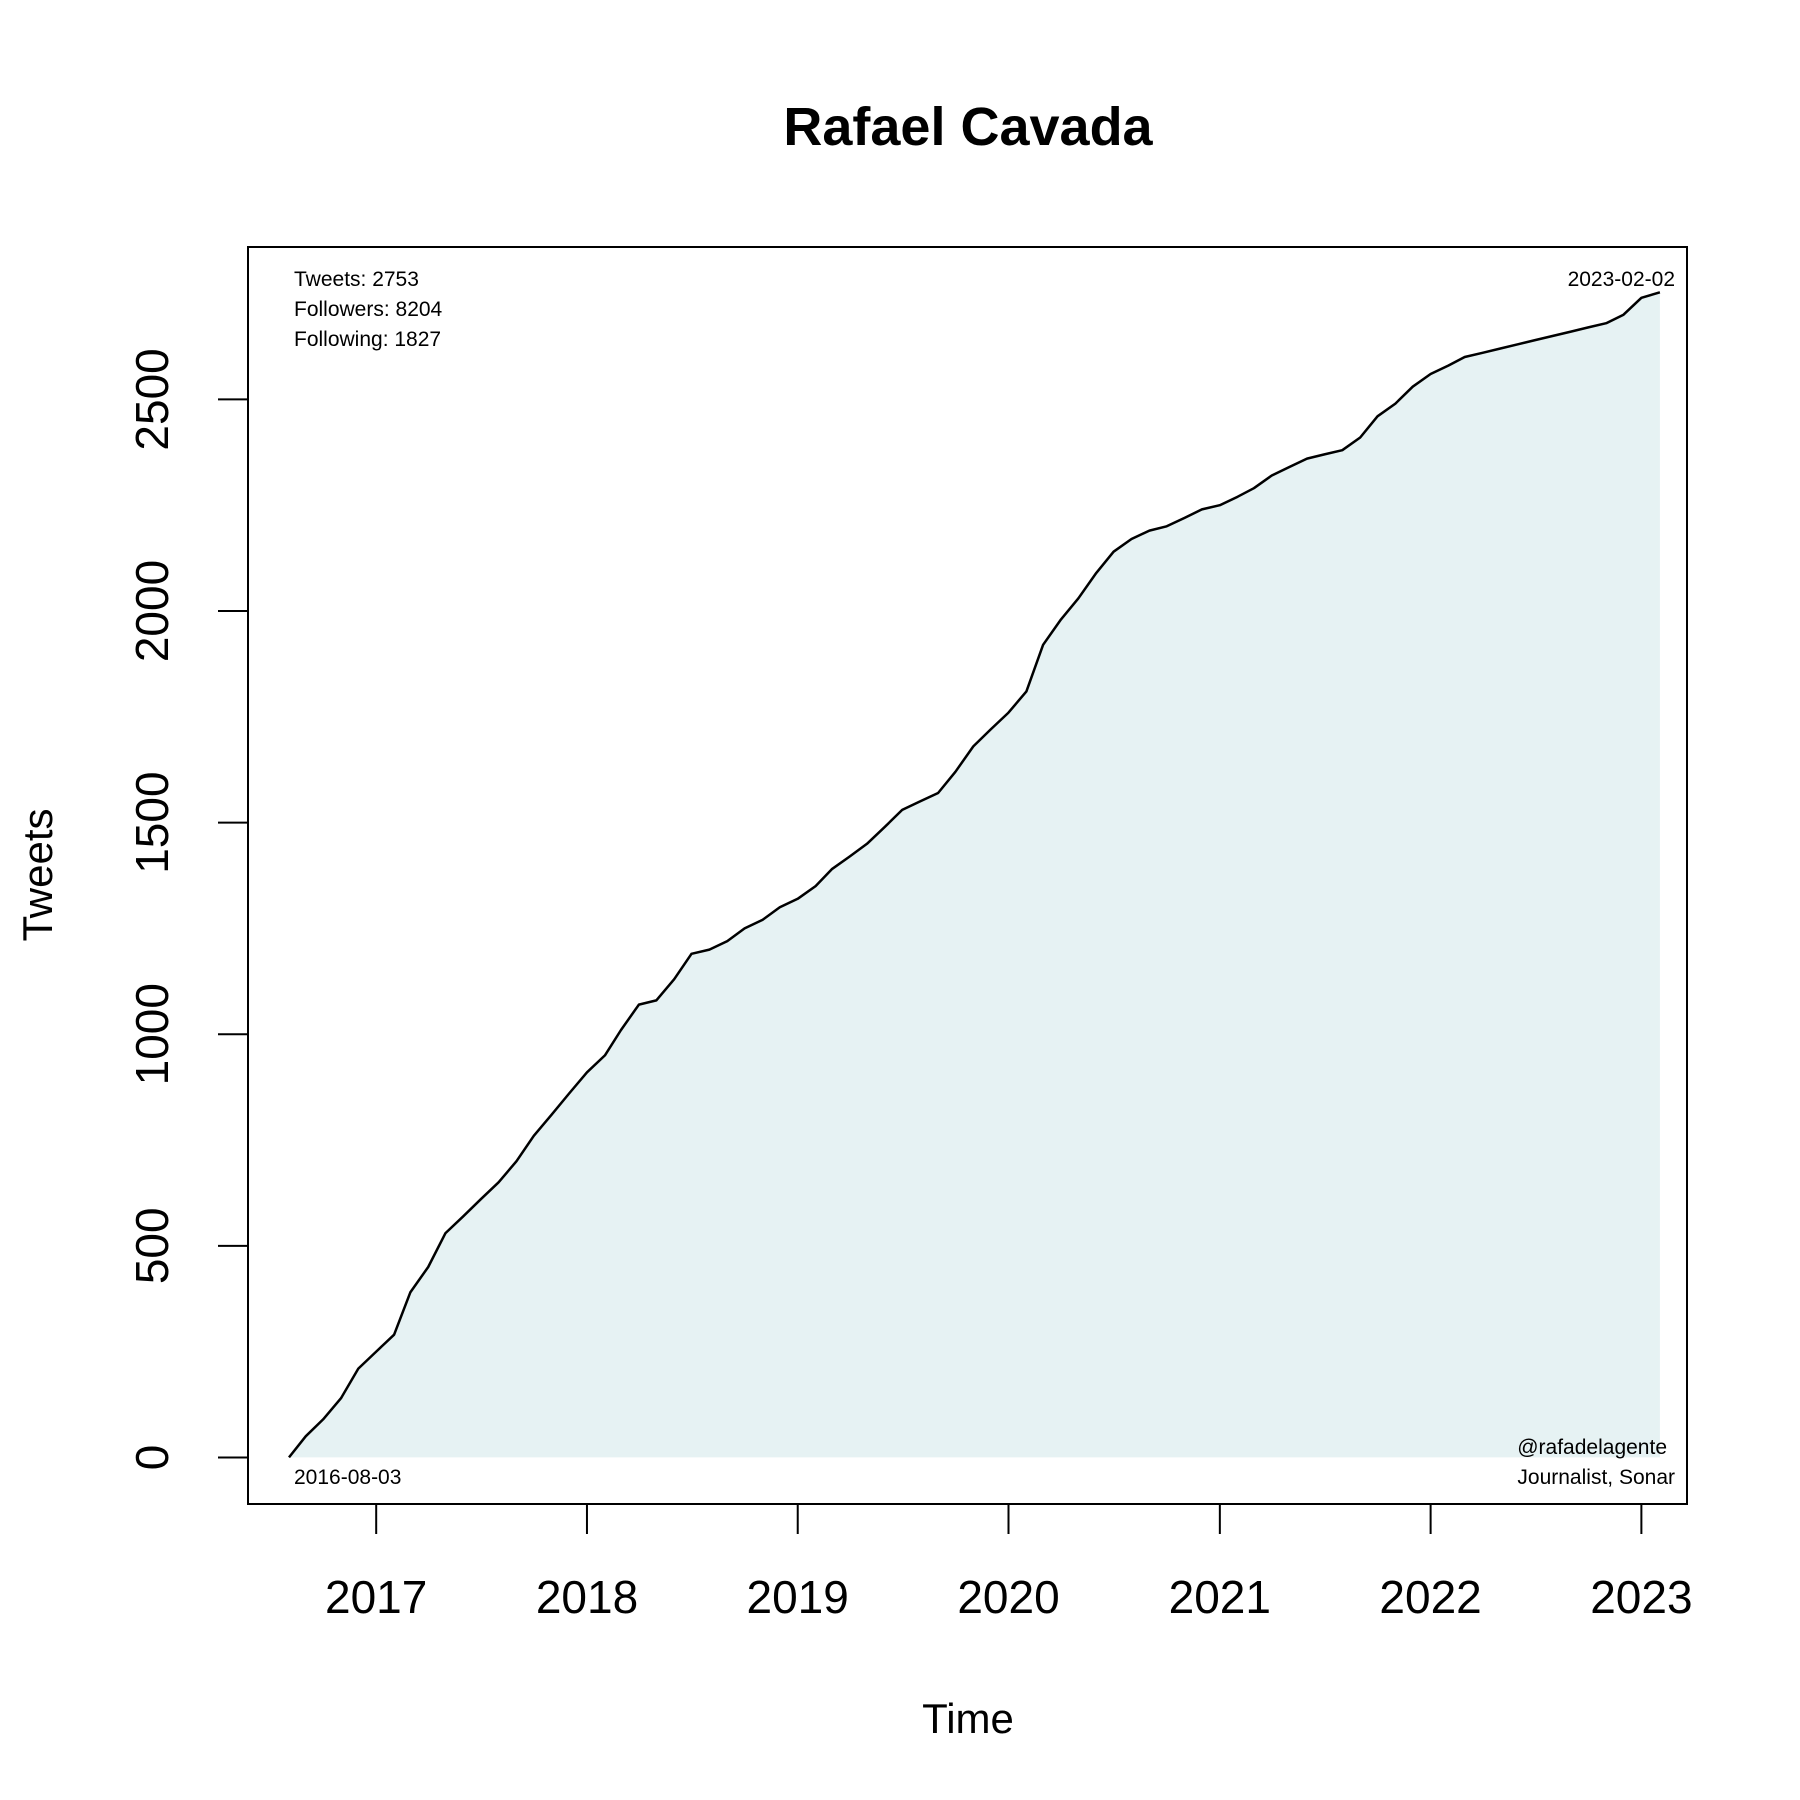 The image size is (1800, 1800). I want to click on user-bio: Journalist, Sonar, so click(1596, 1477).